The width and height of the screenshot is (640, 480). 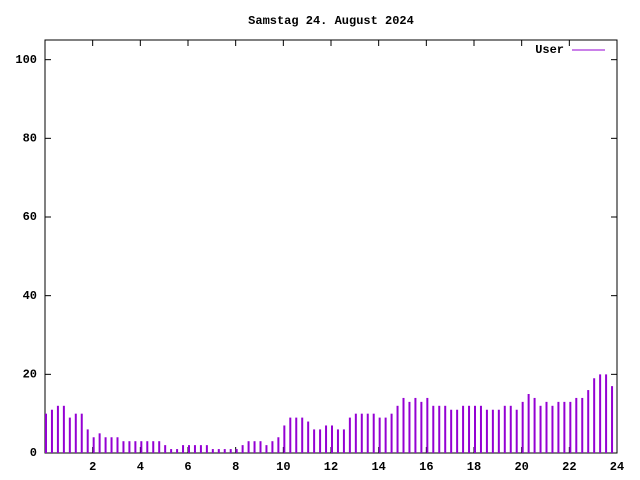 I want to click on x-tick-label: 12, so click(x=331, y=467).